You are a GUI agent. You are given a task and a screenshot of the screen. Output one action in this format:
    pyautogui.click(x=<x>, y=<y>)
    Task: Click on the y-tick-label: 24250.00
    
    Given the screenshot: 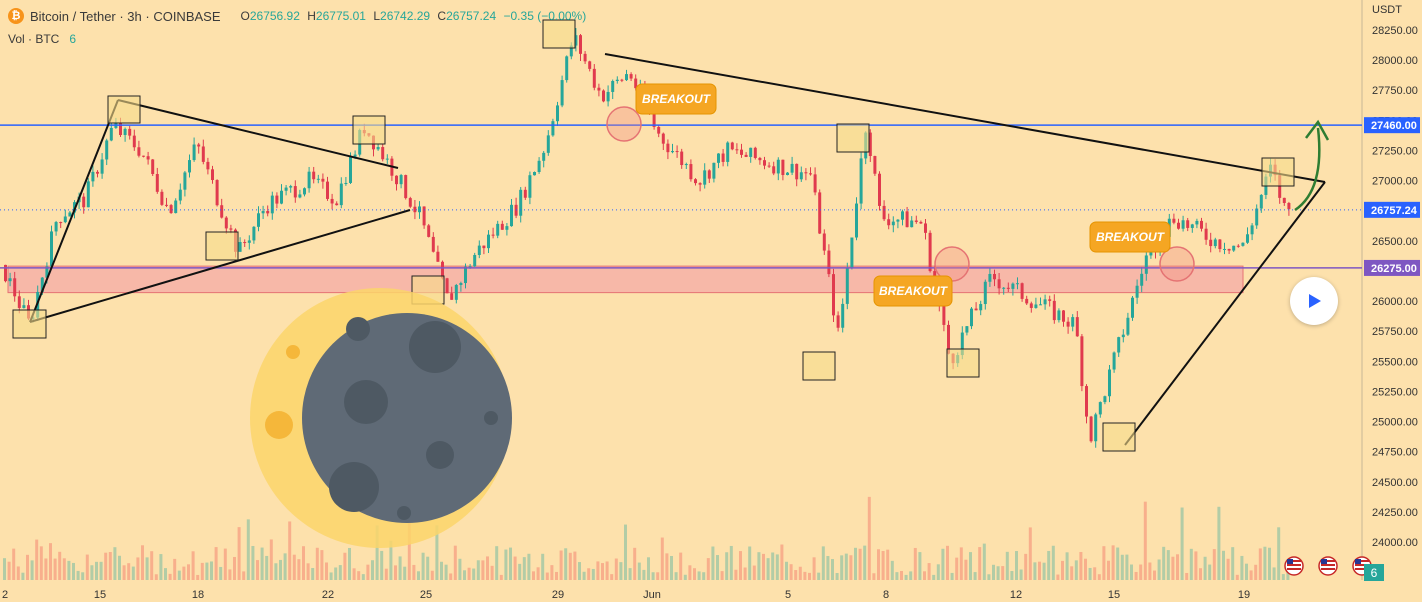 What is the action you would take?
    pyautogui.click(x=1395, y=513)
    